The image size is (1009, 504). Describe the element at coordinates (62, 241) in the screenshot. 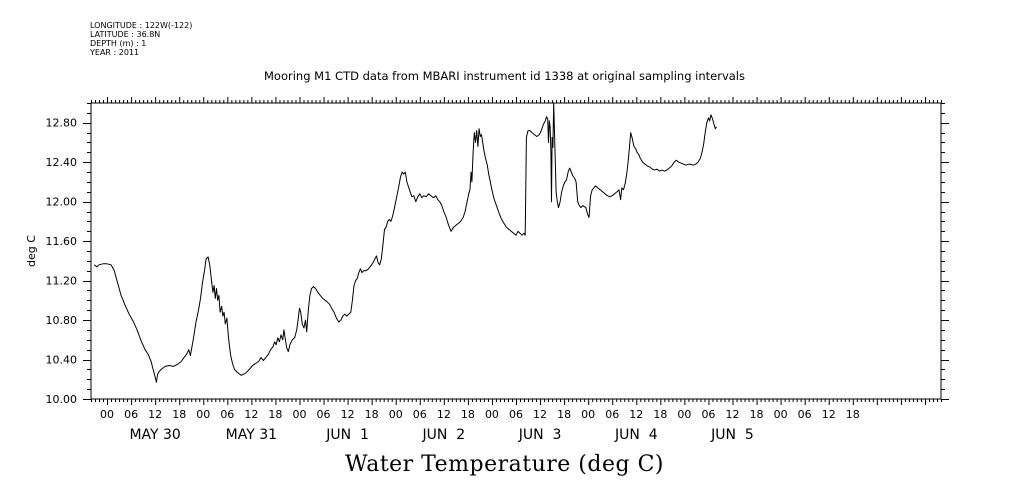

I see `y-tick-label: 11.60` at that location.